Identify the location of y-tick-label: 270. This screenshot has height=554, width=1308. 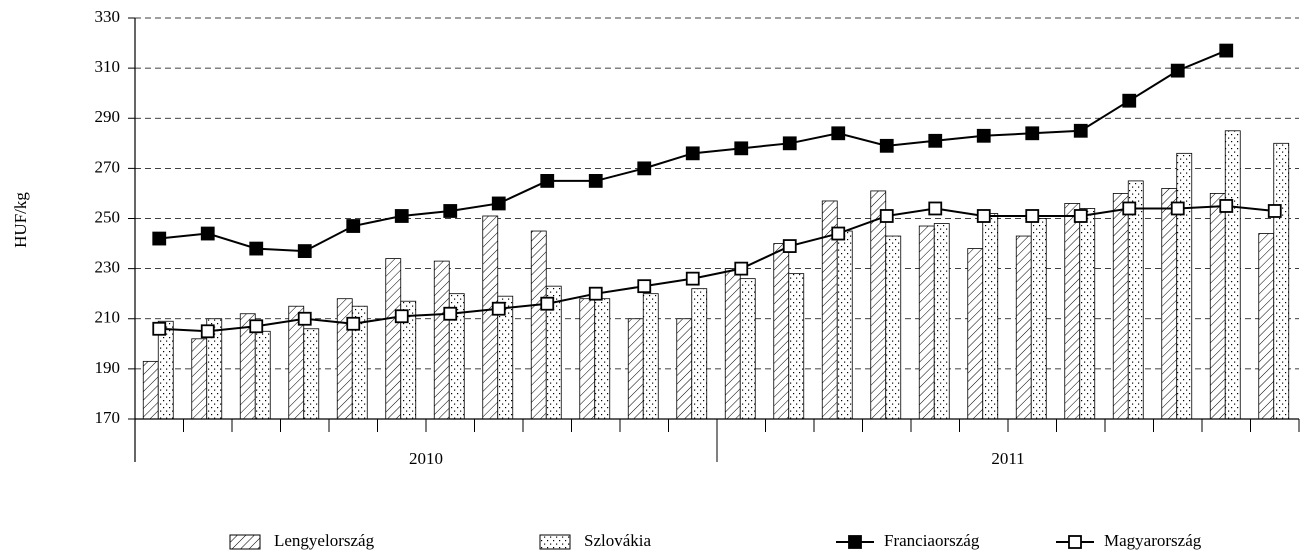
(108, 166).